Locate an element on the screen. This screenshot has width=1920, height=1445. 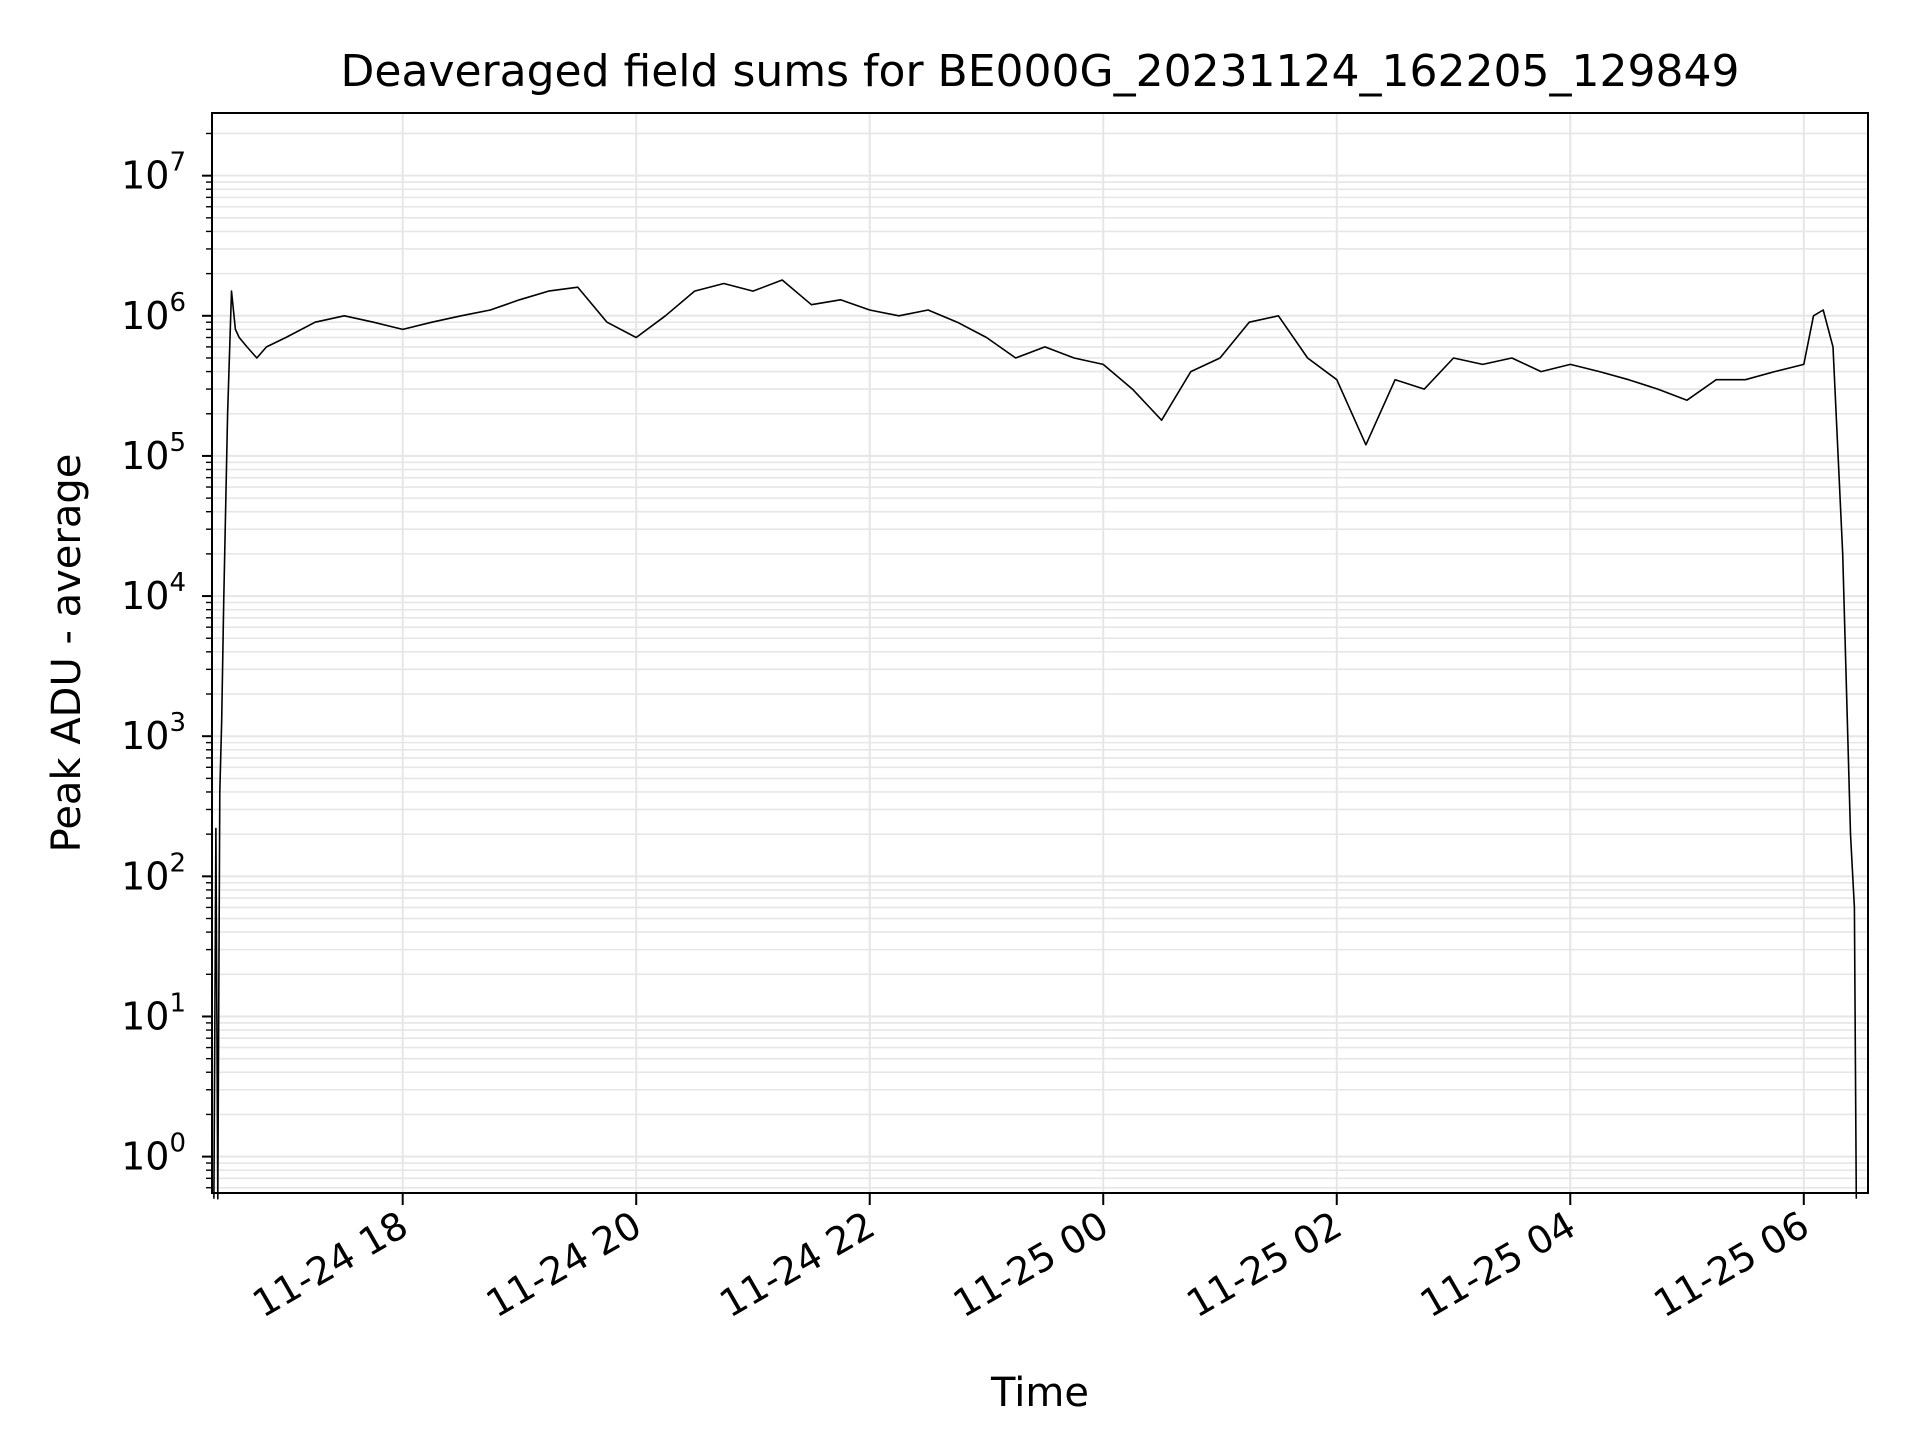
y-axis-label: Peak ADU - average is located at coordinates (67, 653).